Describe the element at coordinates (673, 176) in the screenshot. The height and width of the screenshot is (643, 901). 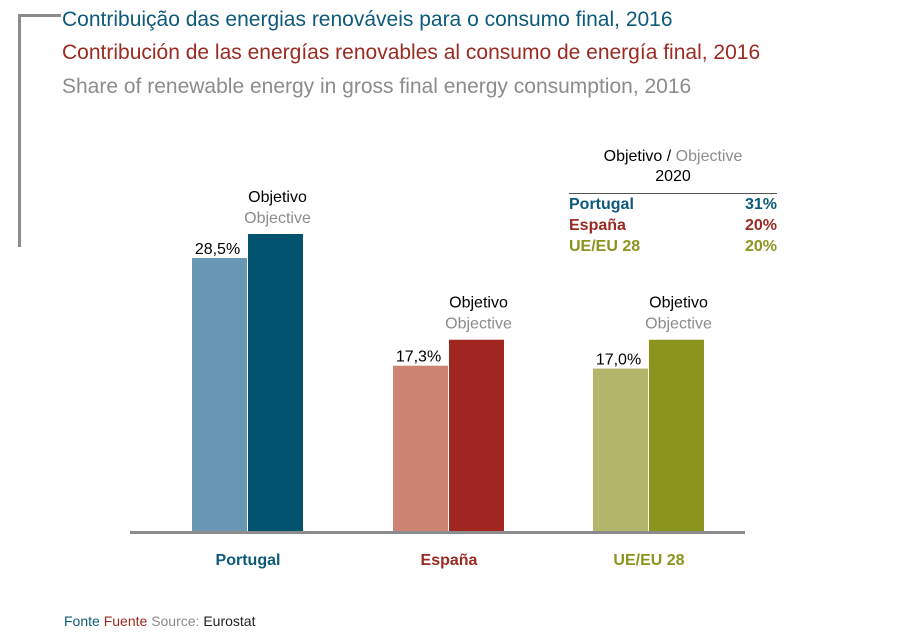
I see `legend-header-year: 2020` at that location.